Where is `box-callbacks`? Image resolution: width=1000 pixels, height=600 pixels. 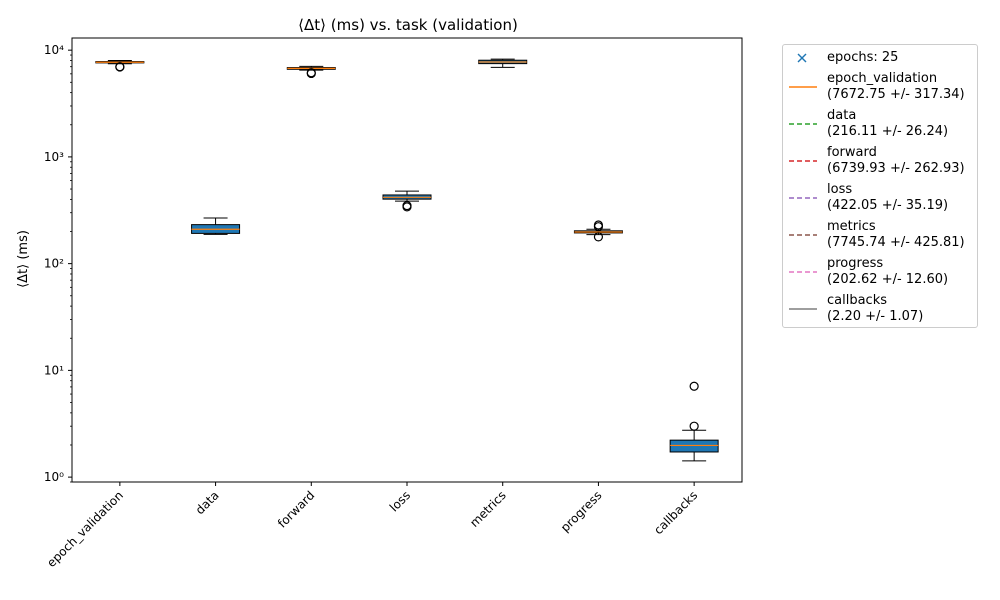
box-callbacks is located at coordinates (694, 446).